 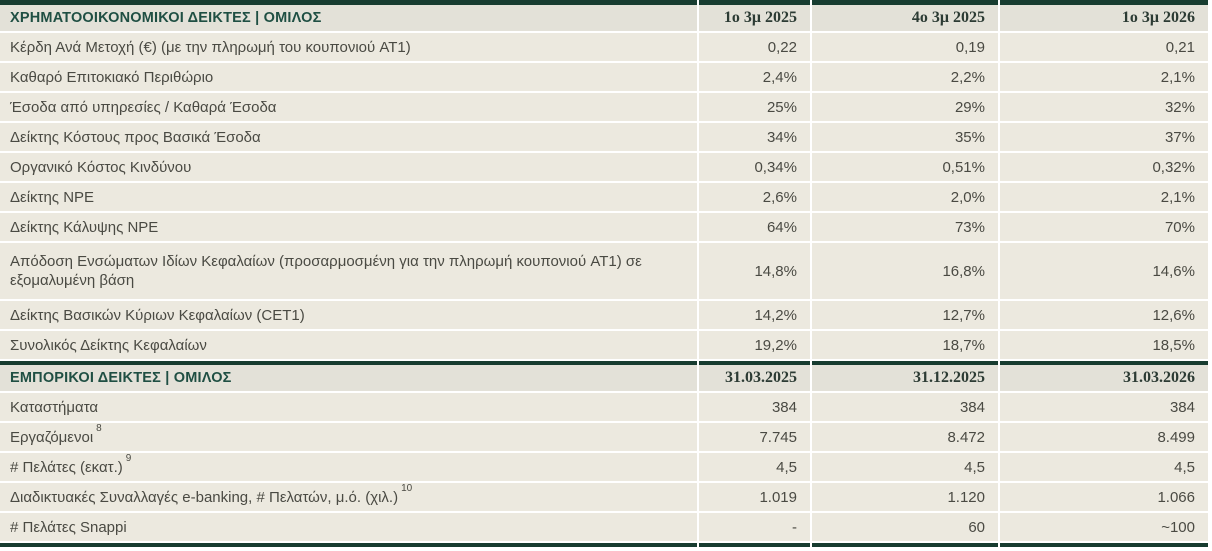 I want to click on row-value-period-3: 1.066, so click(x=1104, y=497).